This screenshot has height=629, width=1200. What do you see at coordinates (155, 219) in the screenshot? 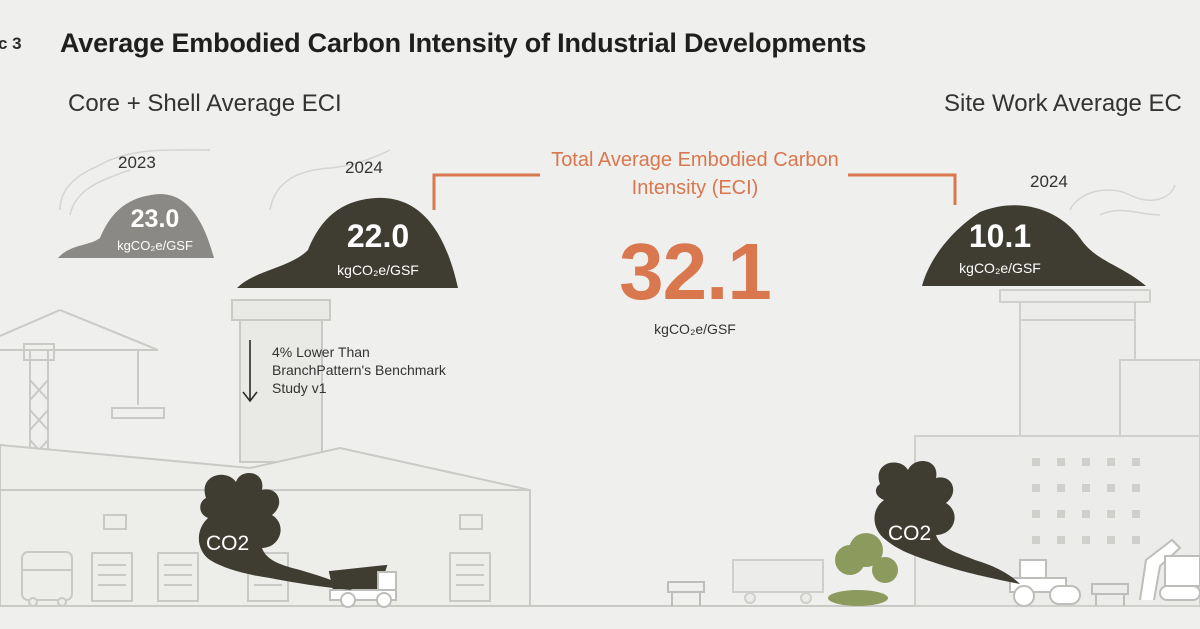
I see `value-2023: 23.0` at bounding box center [155, 219].